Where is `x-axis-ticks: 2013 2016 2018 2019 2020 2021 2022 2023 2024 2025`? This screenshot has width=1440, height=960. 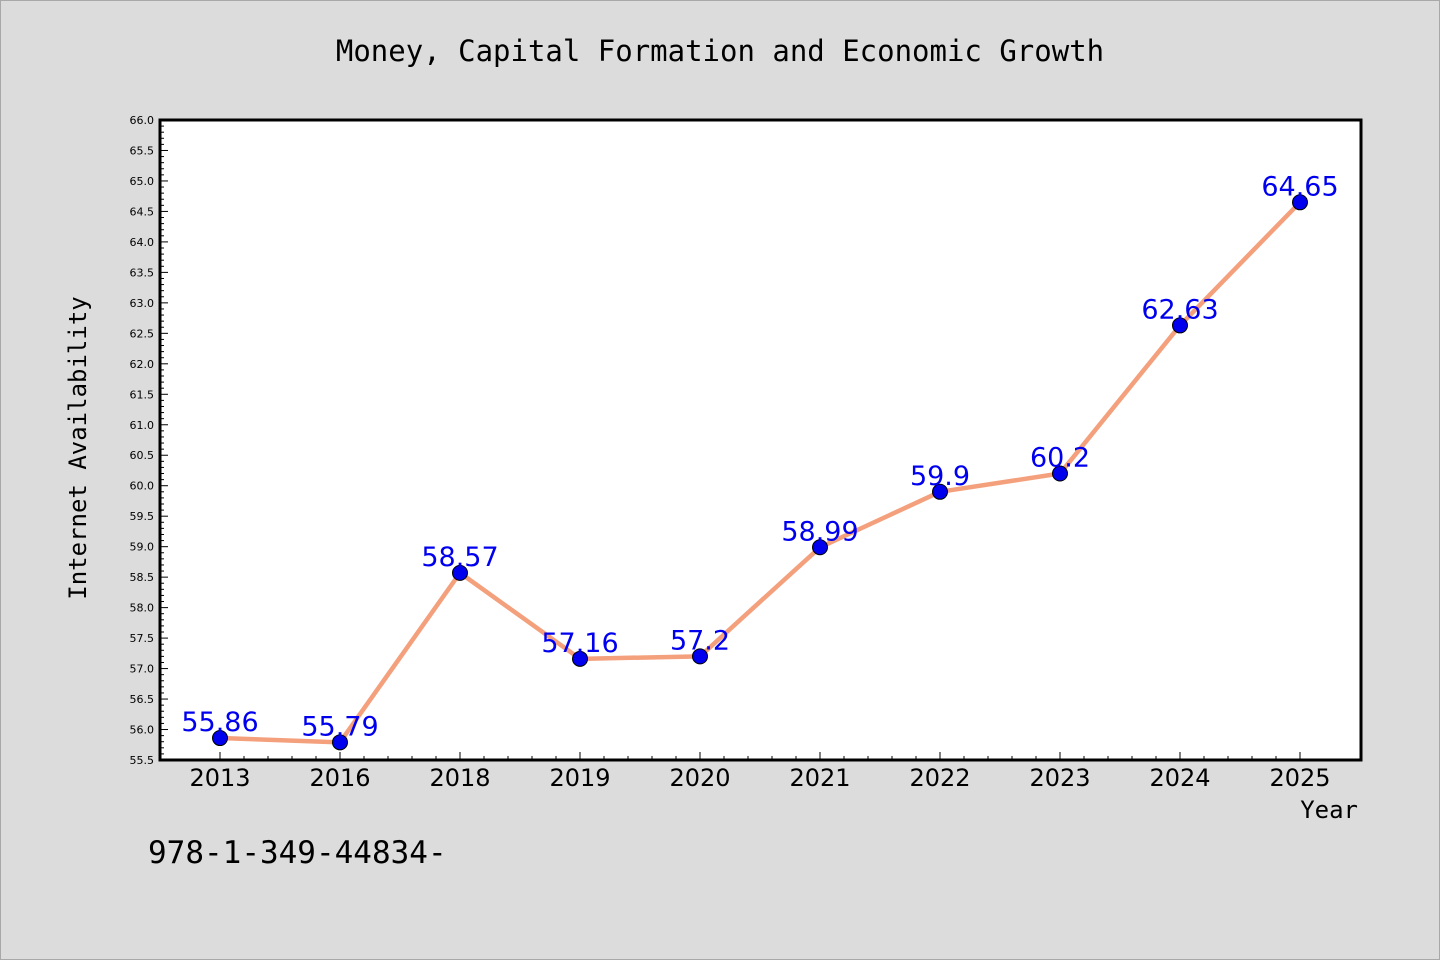 x-axis-ticks: 2013 2016 2018 2019 2020 2021 2022 2023 2024 2025 is located at coordinates (760, 772).